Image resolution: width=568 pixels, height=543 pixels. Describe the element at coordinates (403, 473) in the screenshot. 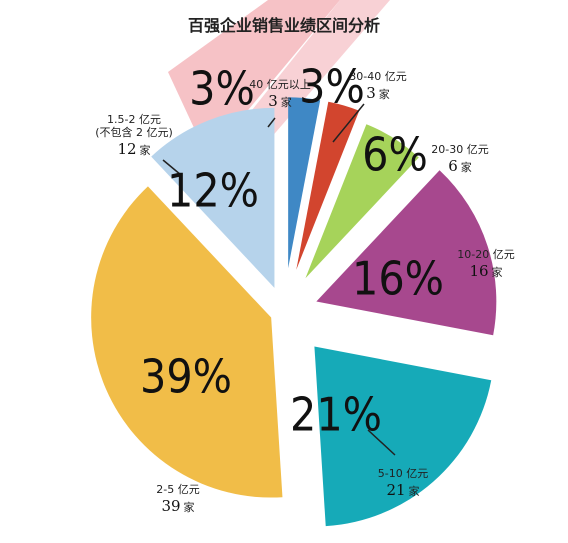

I see `range-label-5_10: 5-10 亿元` at that location.